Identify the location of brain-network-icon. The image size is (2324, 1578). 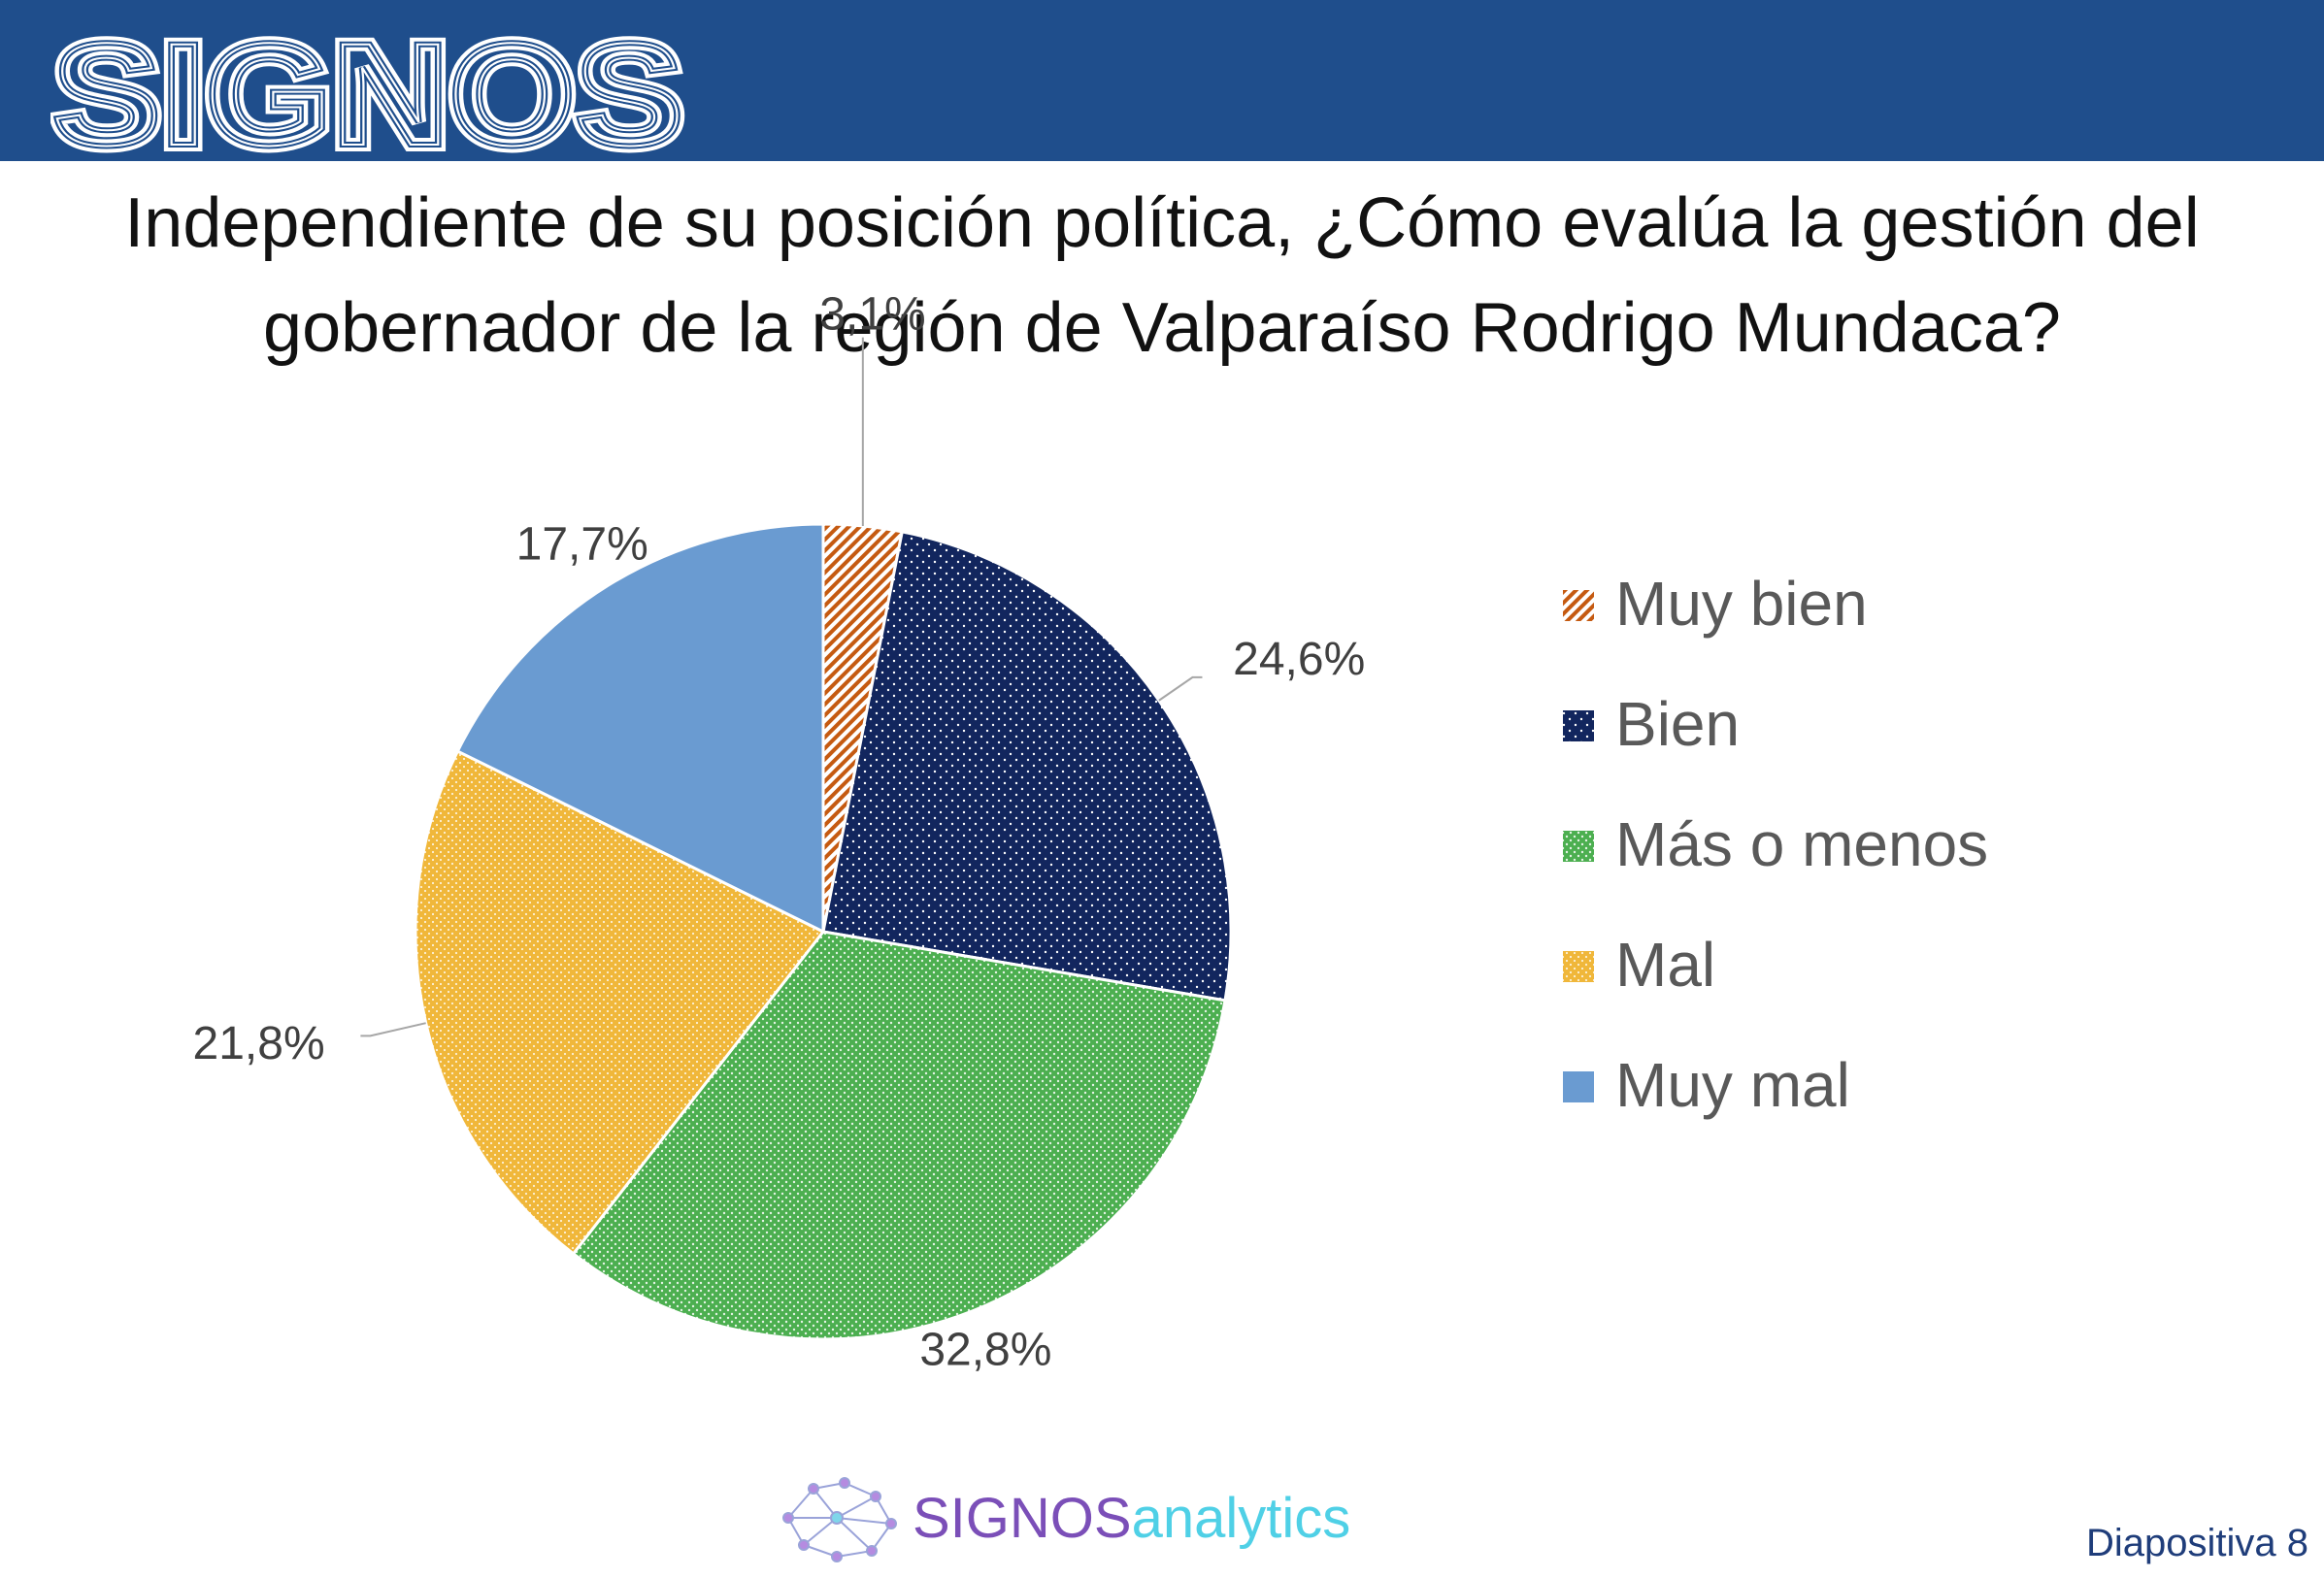
(839, 1519).